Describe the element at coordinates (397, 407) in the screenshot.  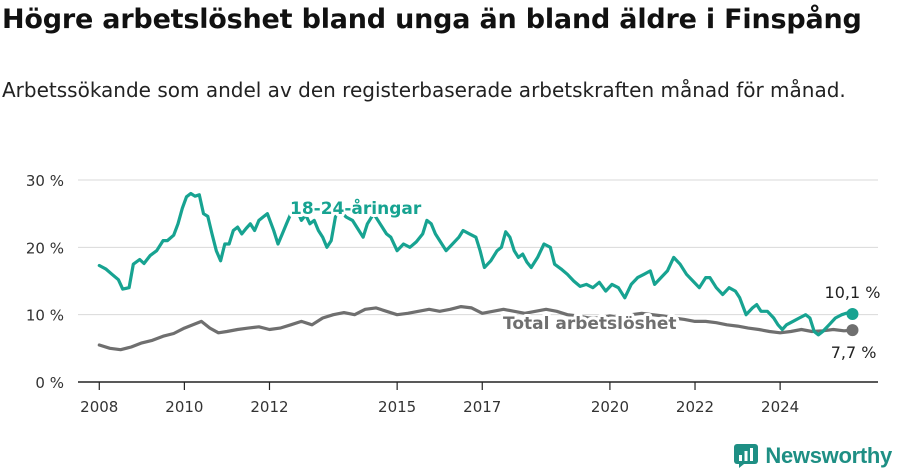
I see `x-tick-label: 2015` at that location.